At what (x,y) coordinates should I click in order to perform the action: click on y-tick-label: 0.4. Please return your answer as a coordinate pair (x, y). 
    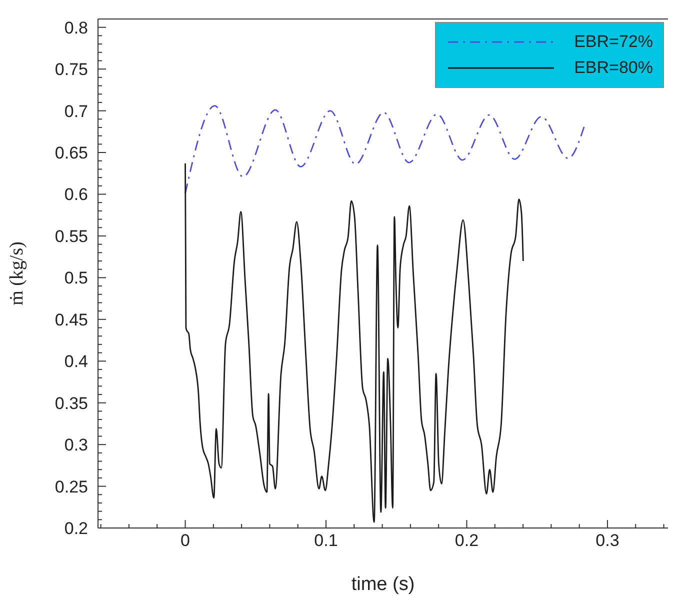
    Looking at the image, I should click on (76, 362).